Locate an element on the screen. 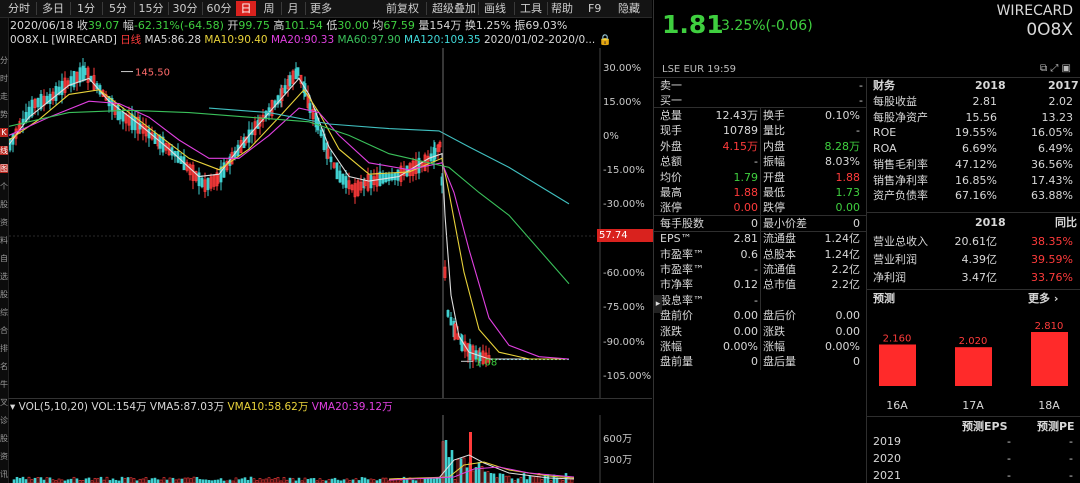  adjust-forward-button: 前复权 is located at coordinates (402, 8).